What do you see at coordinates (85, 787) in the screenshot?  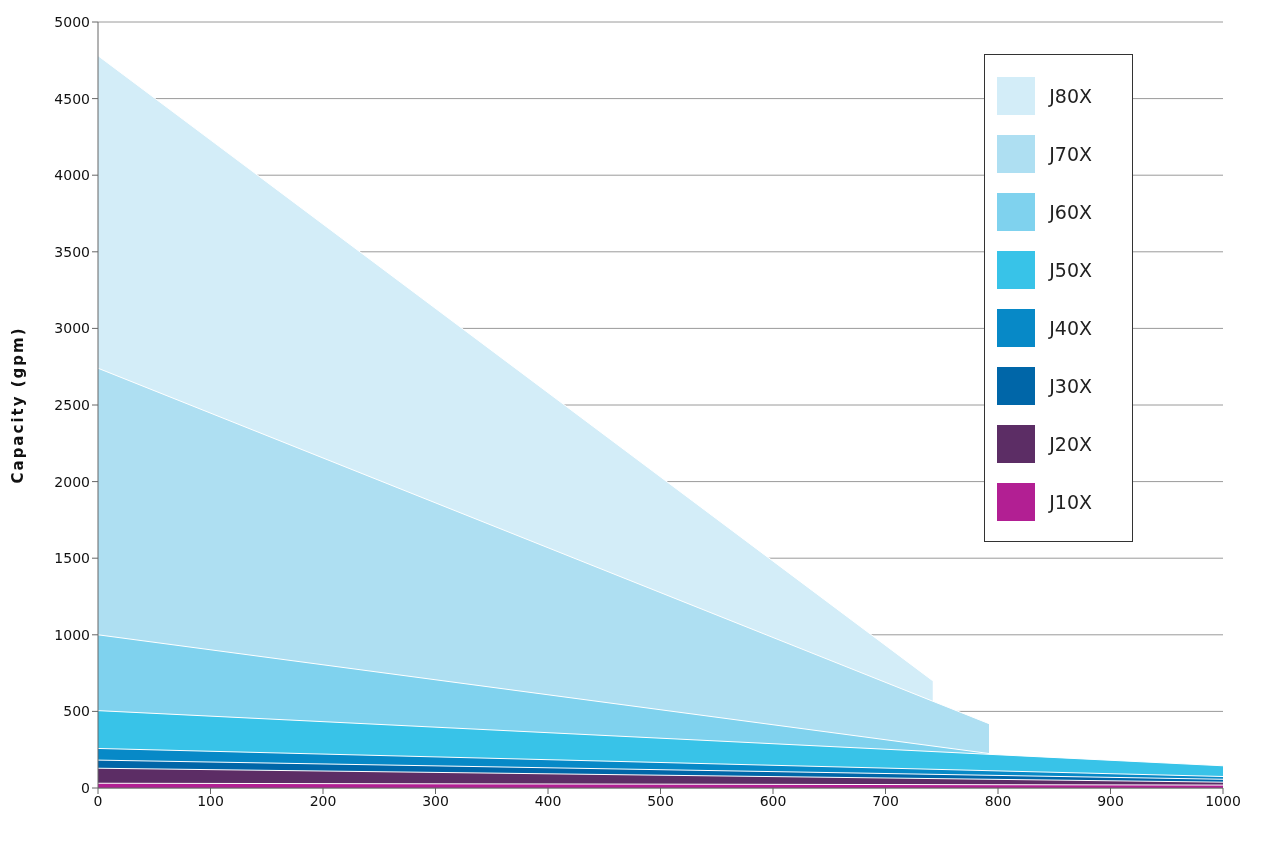 I see `y-tick-label: 0` at bounding box center [85, 787].